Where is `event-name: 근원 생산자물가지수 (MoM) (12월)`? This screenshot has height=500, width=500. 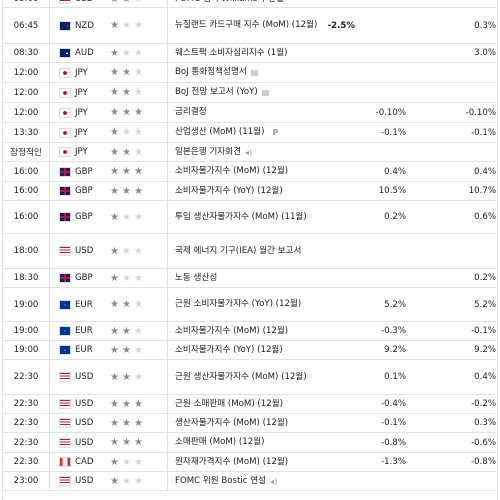
event-name: 근원 생산자물가지수 (MoM) (12월) is located at coordinates (250, 377).